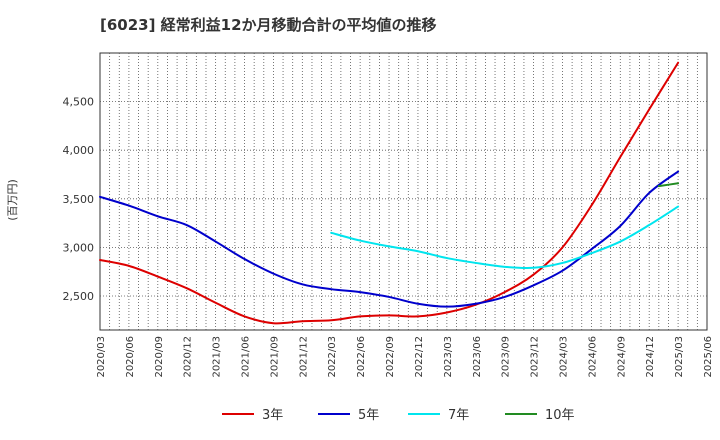 This screenshot has height=440, width=720. Describe the element at coordinates (398, 415) in the screenshot. I see `legend: 3年 5年 7年 10年` at that location.